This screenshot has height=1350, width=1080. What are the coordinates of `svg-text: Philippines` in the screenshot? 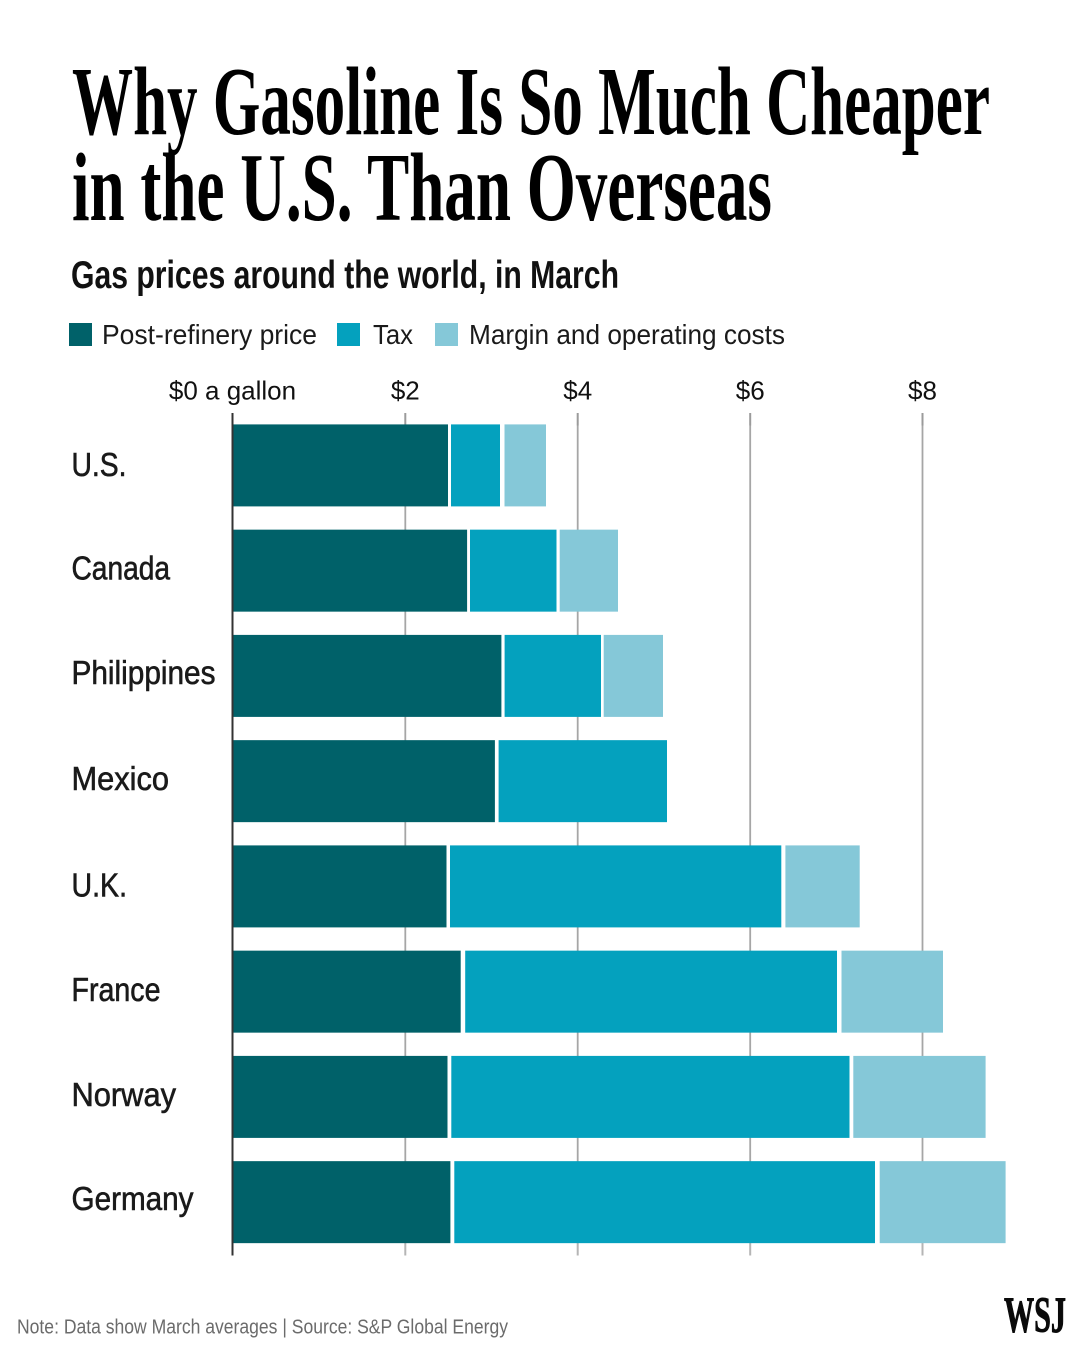 It's located at (144, 672).